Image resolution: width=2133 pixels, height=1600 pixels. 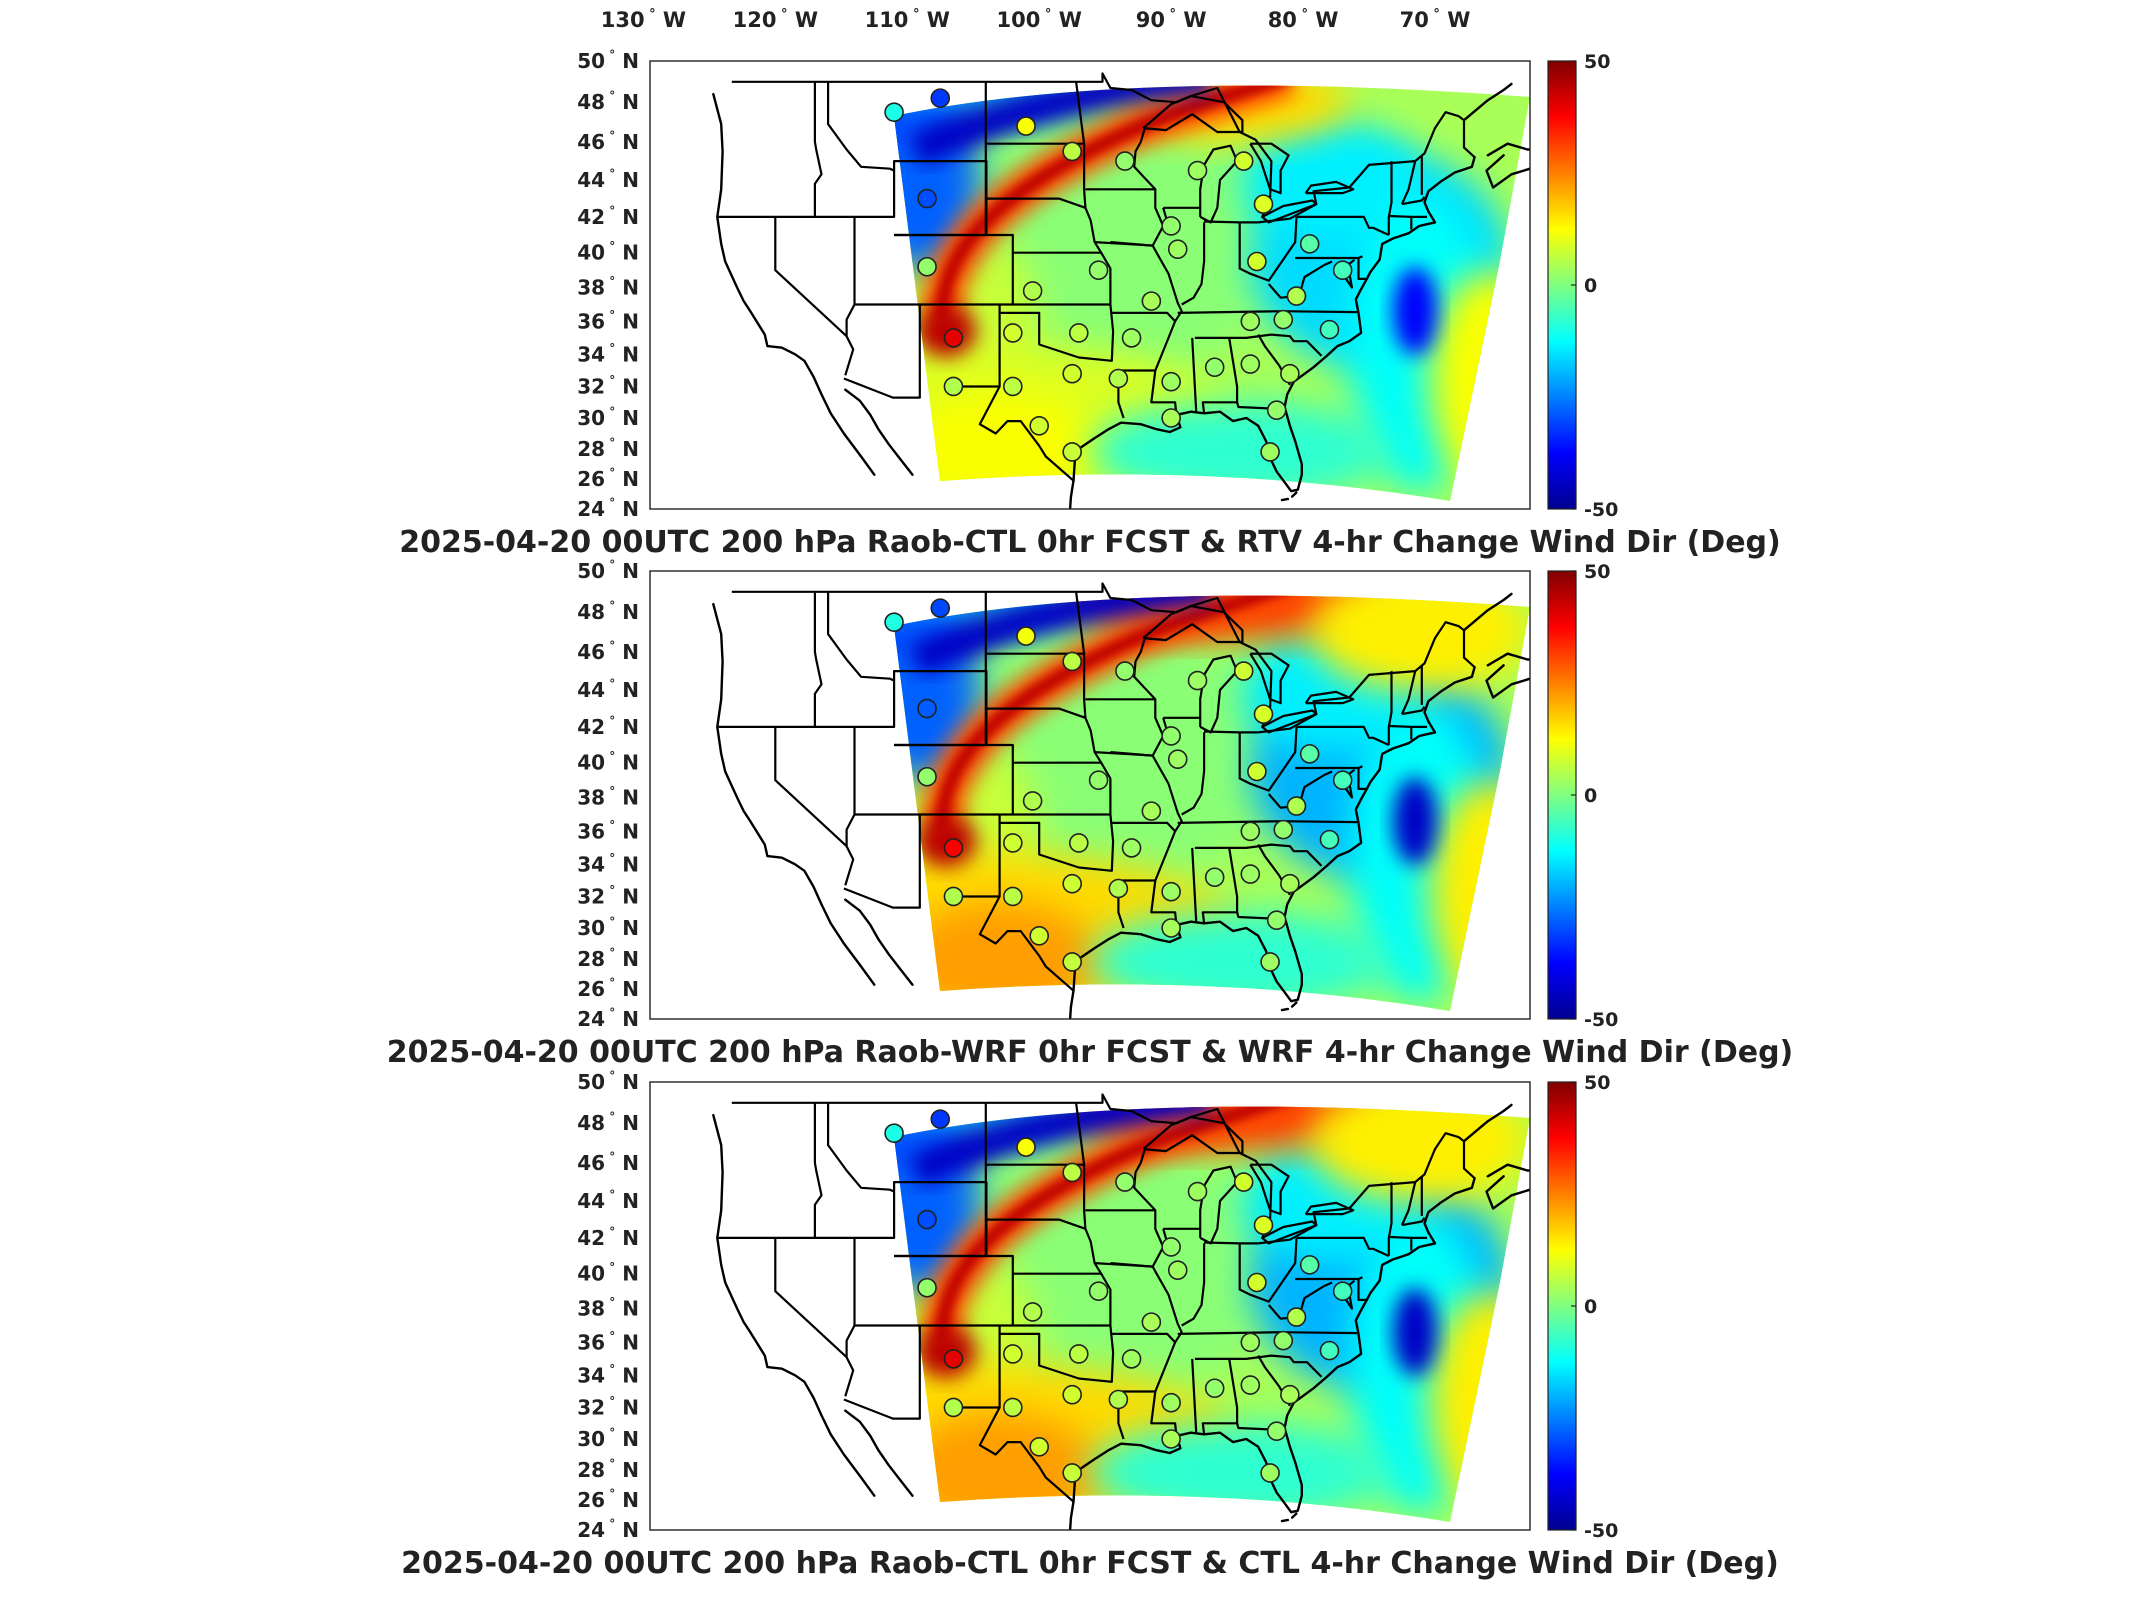 What do you see at coordinates (608, 796) in the screenshot?
I see `lat-tick-label: 38 ° N` at bounding box center [608, 796].